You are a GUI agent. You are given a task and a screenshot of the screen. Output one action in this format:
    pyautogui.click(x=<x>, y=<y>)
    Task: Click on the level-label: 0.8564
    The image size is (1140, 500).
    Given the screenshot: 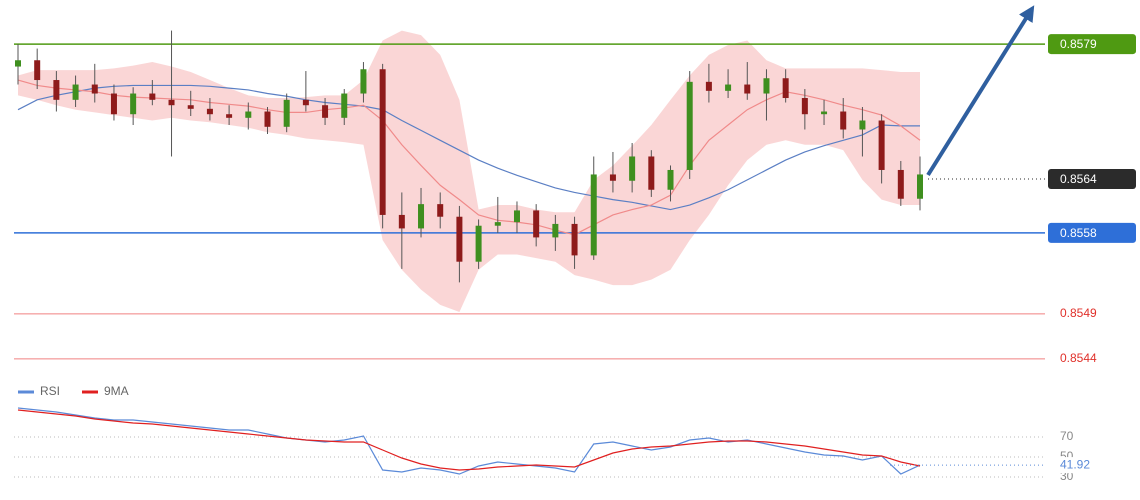 What is the action you would take?
    pyautogui.click(x=1078, y=179)
    